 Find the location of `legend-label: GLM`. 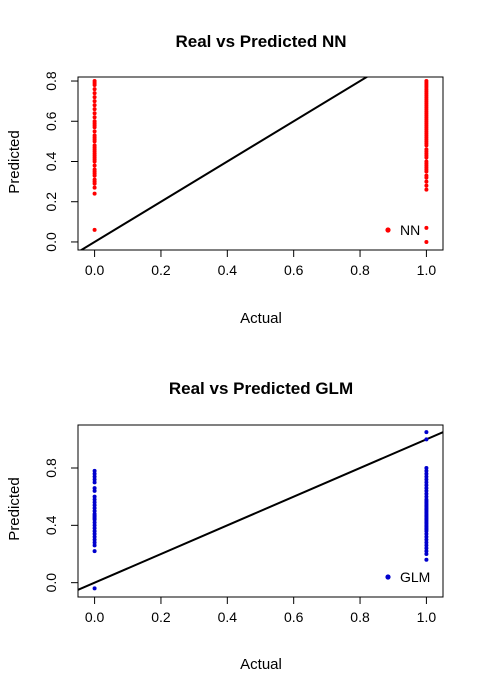

legend-label: GLM is located at coordinates (415, 577).